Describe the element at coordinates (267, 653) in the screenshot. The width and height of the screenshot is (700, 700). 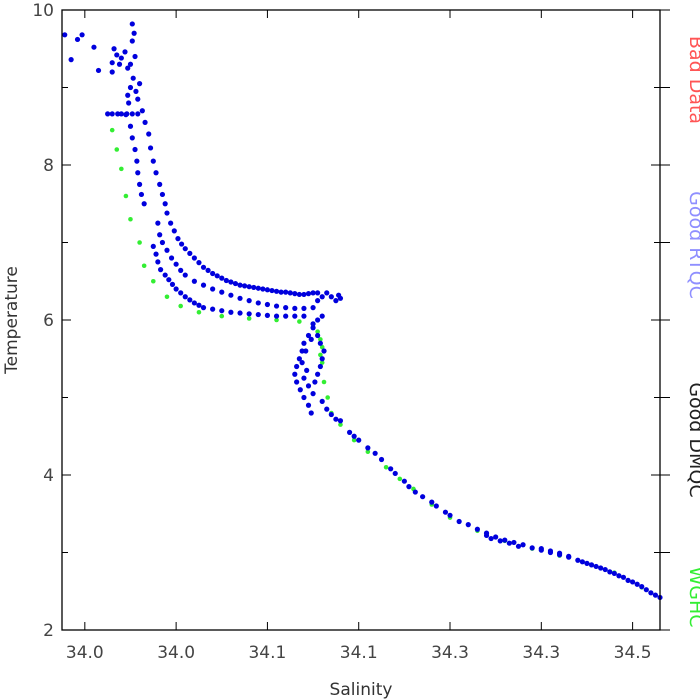
I see `x-tick-label: 34.1` at that location.